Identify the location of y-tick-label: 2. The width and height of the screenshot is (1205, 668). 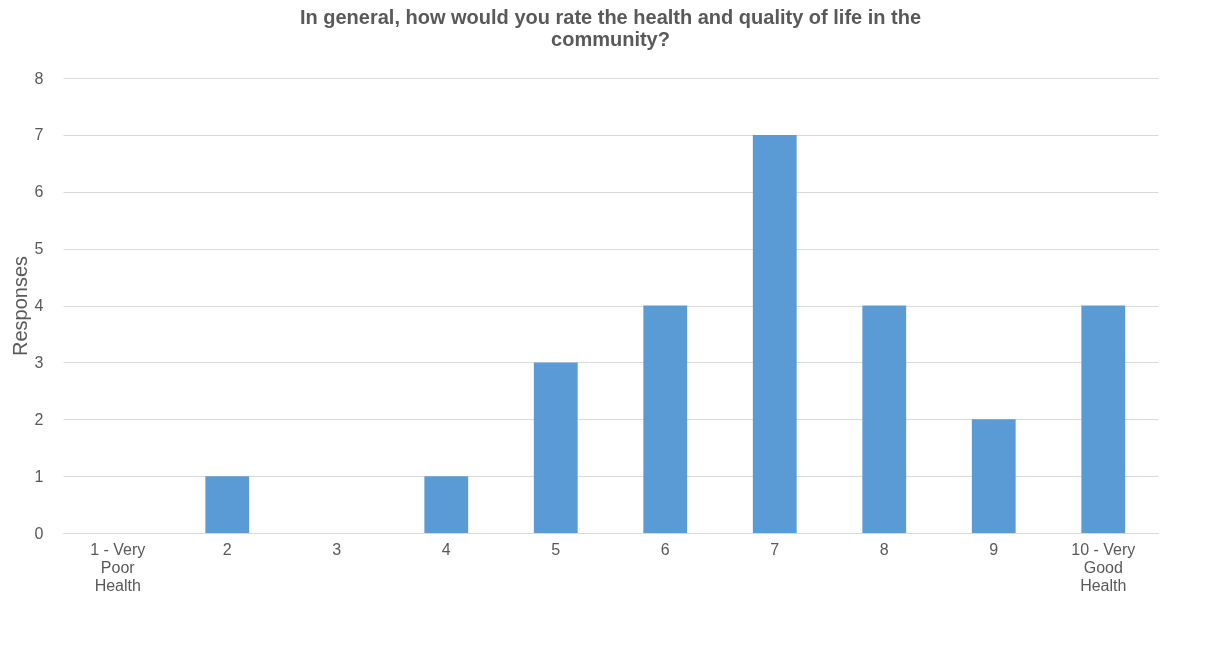
(39, 419).